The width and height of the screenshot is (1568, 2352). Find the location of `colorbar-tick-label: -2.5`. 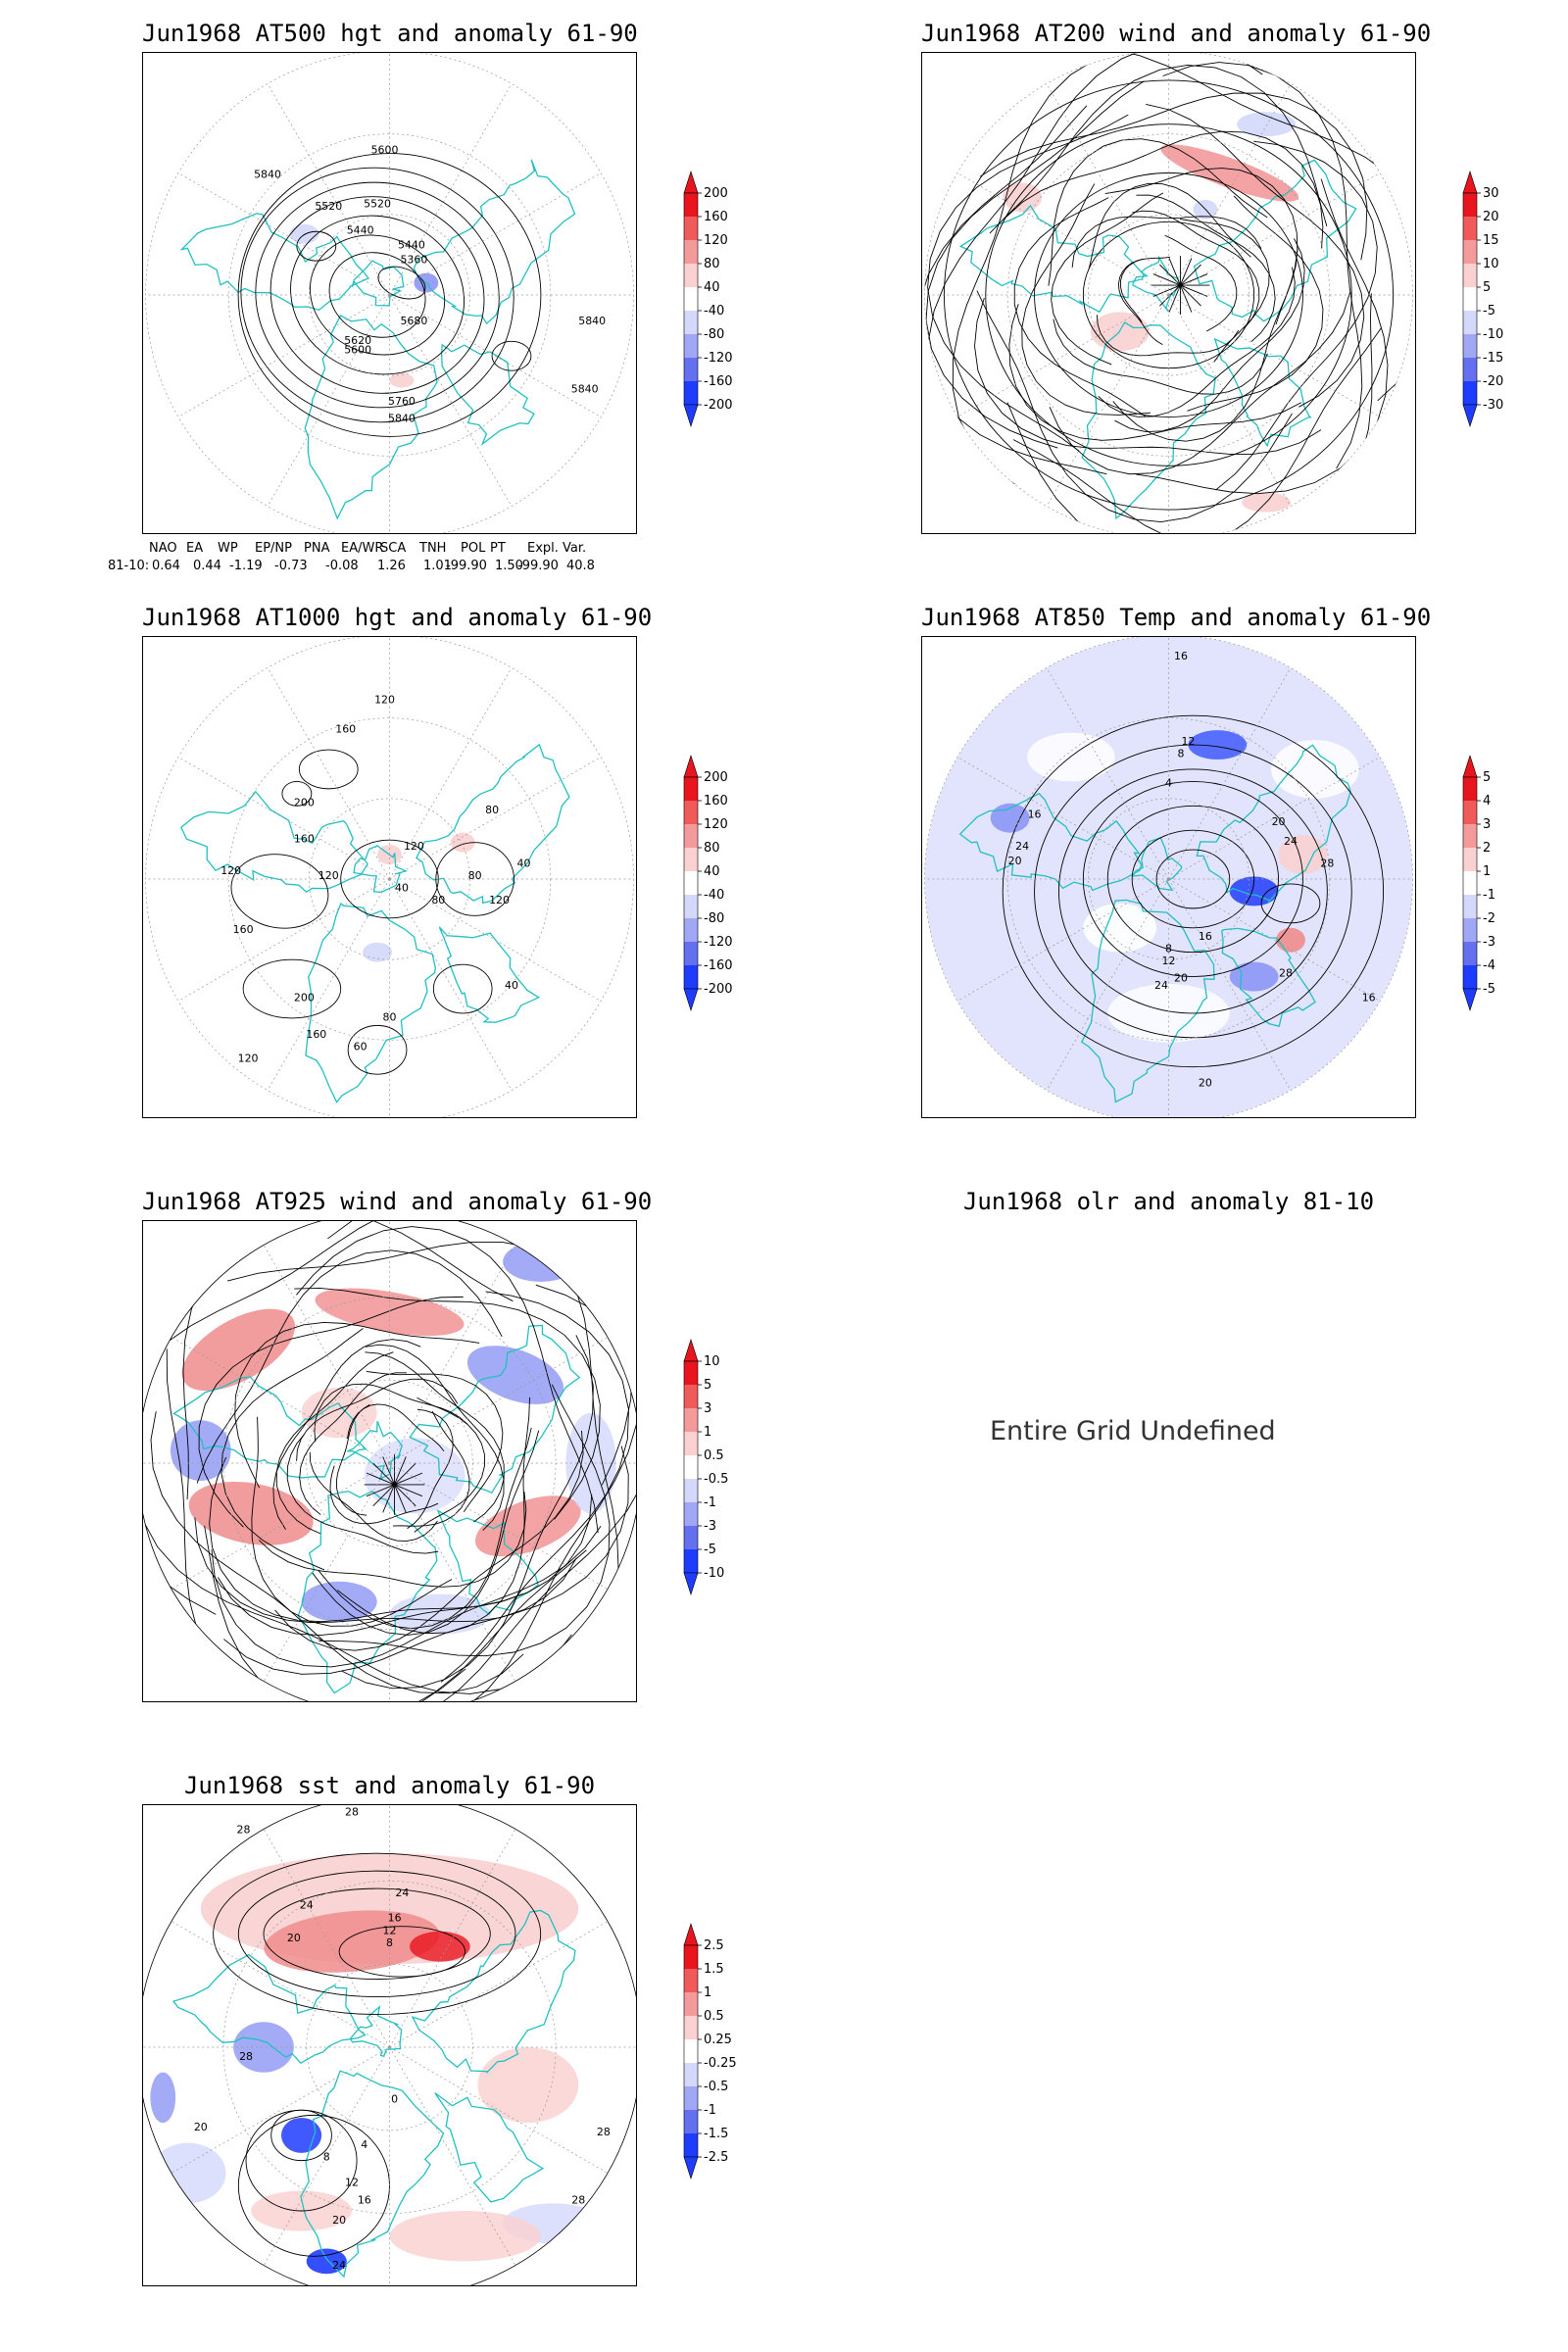

colorbar-tick-label: -2.5 is located at coordinates (716, 2157).